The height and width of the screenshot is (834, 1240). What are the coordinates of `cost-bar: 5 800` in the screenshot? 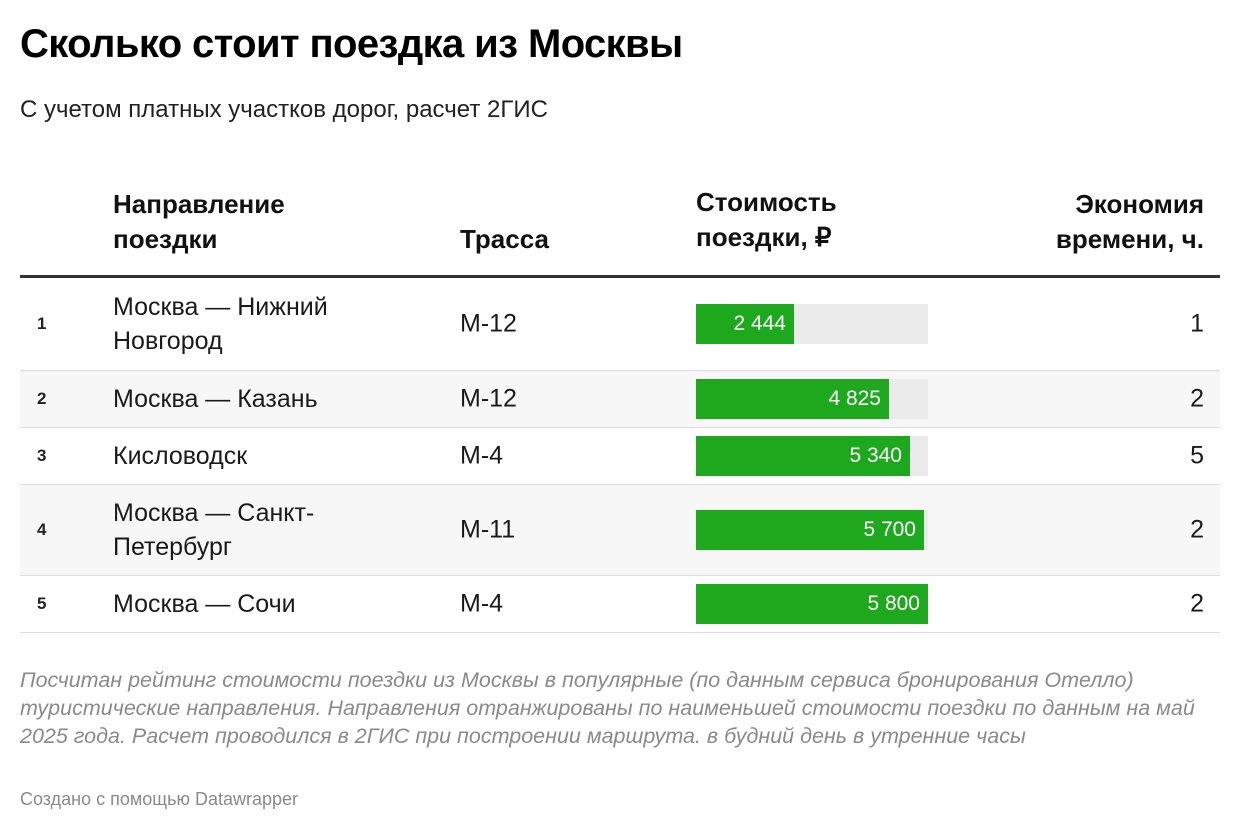 It's located at (812, 604).